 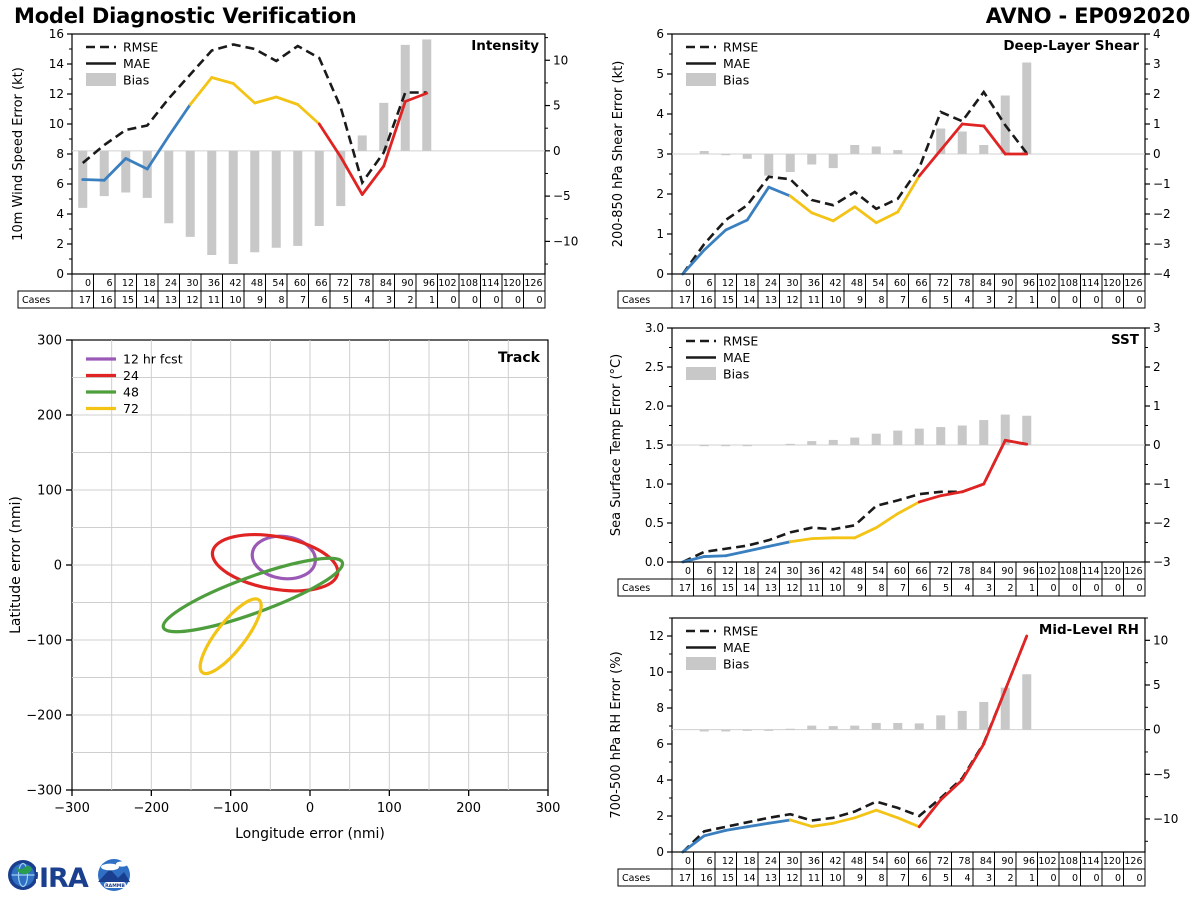 What do you see at coordinates (728, 300) in the screenshot?
I see `cases-cell: 15` at bounding box center [728, 300].